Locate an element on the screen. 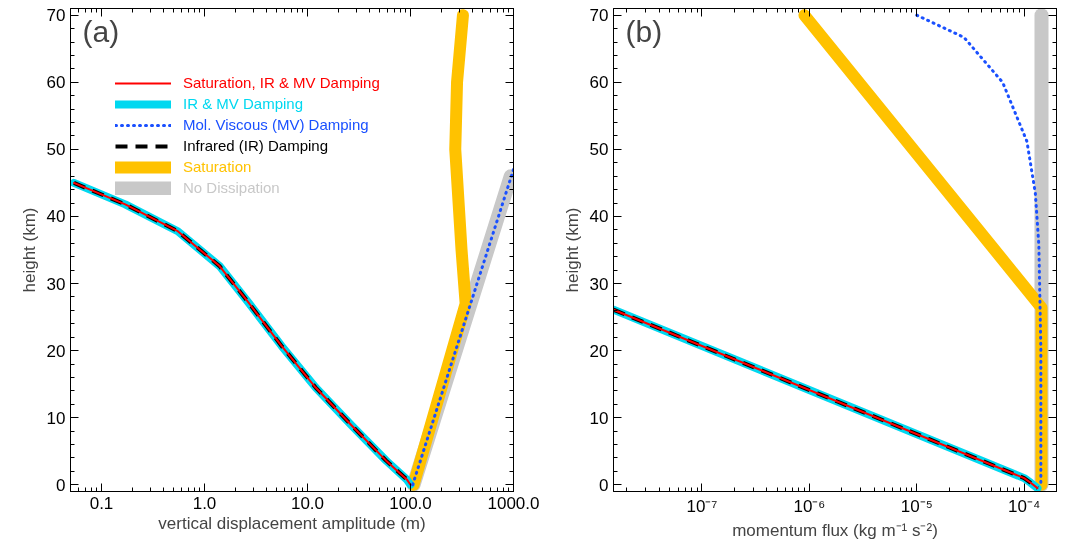 The image size is (1086, 546). x-axis-title: vertical displacement amplitude (m) is located at coordinates (292, 523).